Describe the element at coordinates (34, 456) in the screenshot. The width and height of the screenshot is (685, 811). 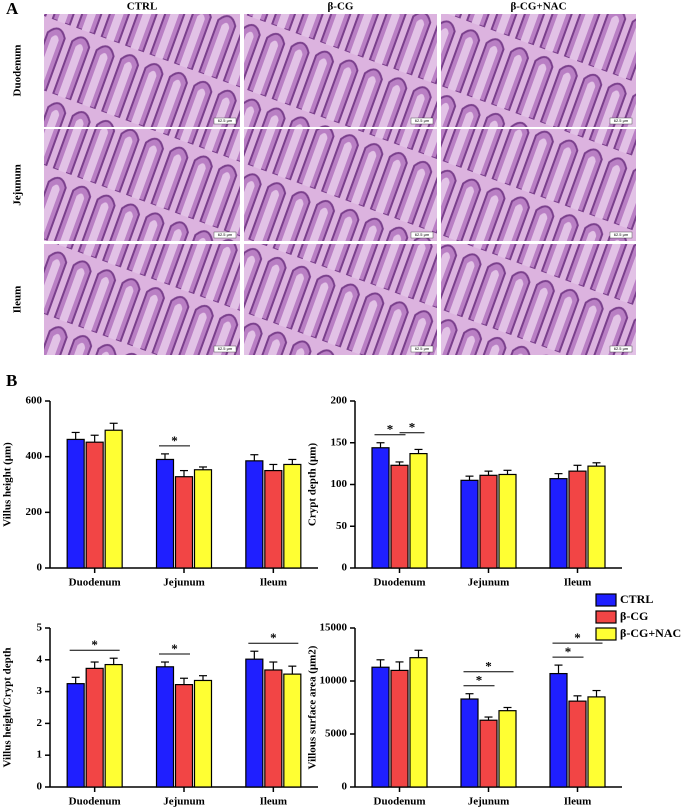
I see `y-tick-label: 400` at that location.